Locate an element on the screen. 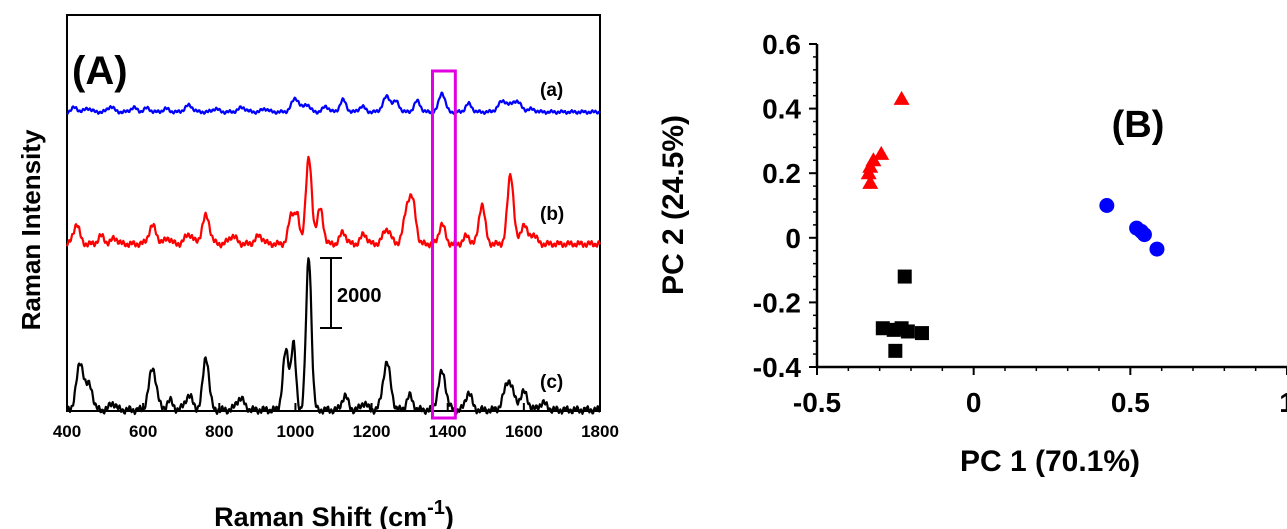 This screenshot has height=529, width=1287. panel-a-label: (A) is located at coordinates (100, 71).